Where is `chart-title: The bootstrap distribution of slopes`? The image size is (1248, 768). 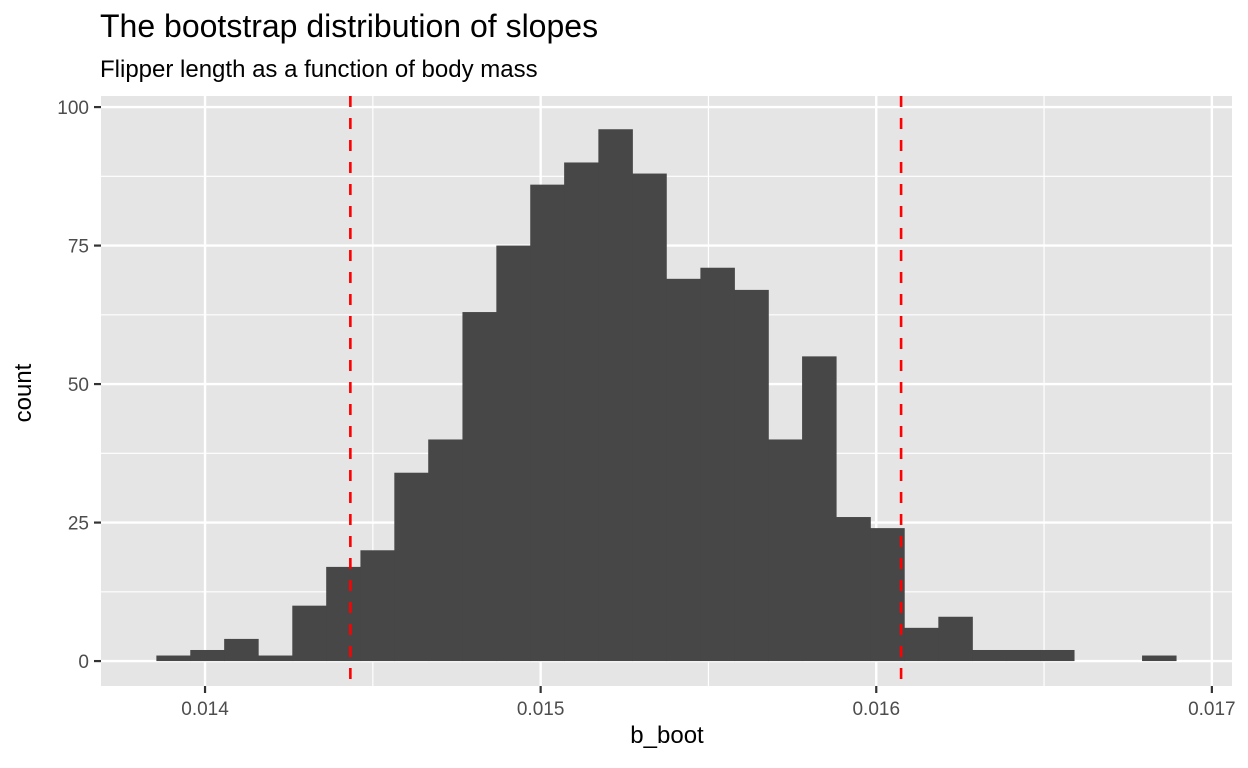
chart-title: The bootstrap distribution of slopes is located at coordinates (349, 26).